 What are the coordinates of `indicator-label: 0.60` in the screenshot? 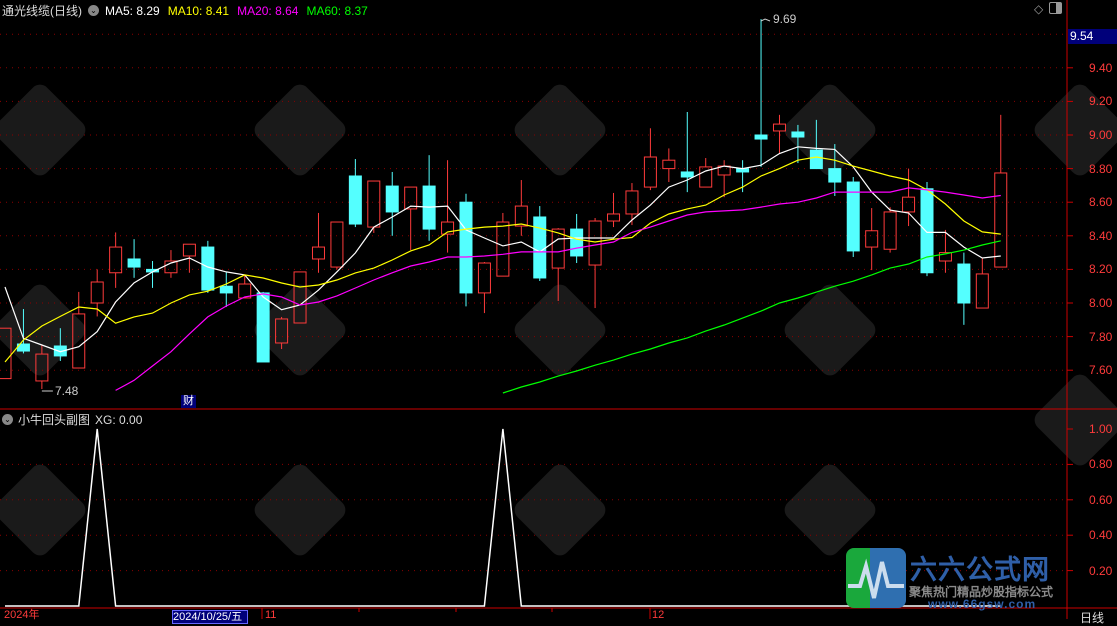 It's located at (1101, 499).